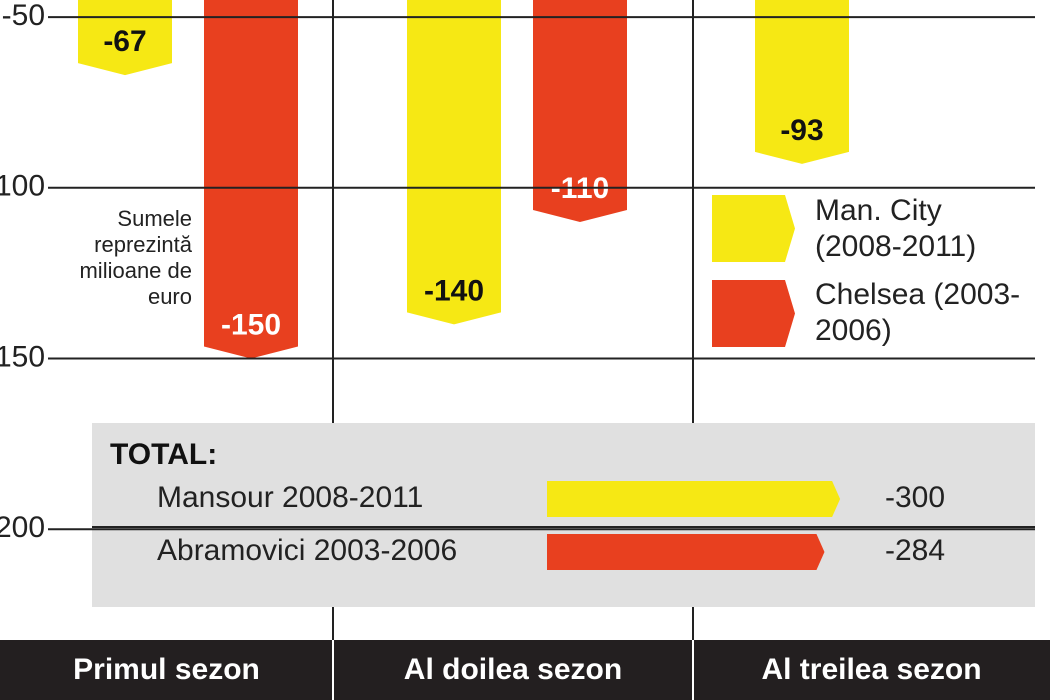  What do you see at coordinates (307, 550) in the screenshot?
I see `row-label: Abramovici 2003-2006` at bounding box center [307, 550].